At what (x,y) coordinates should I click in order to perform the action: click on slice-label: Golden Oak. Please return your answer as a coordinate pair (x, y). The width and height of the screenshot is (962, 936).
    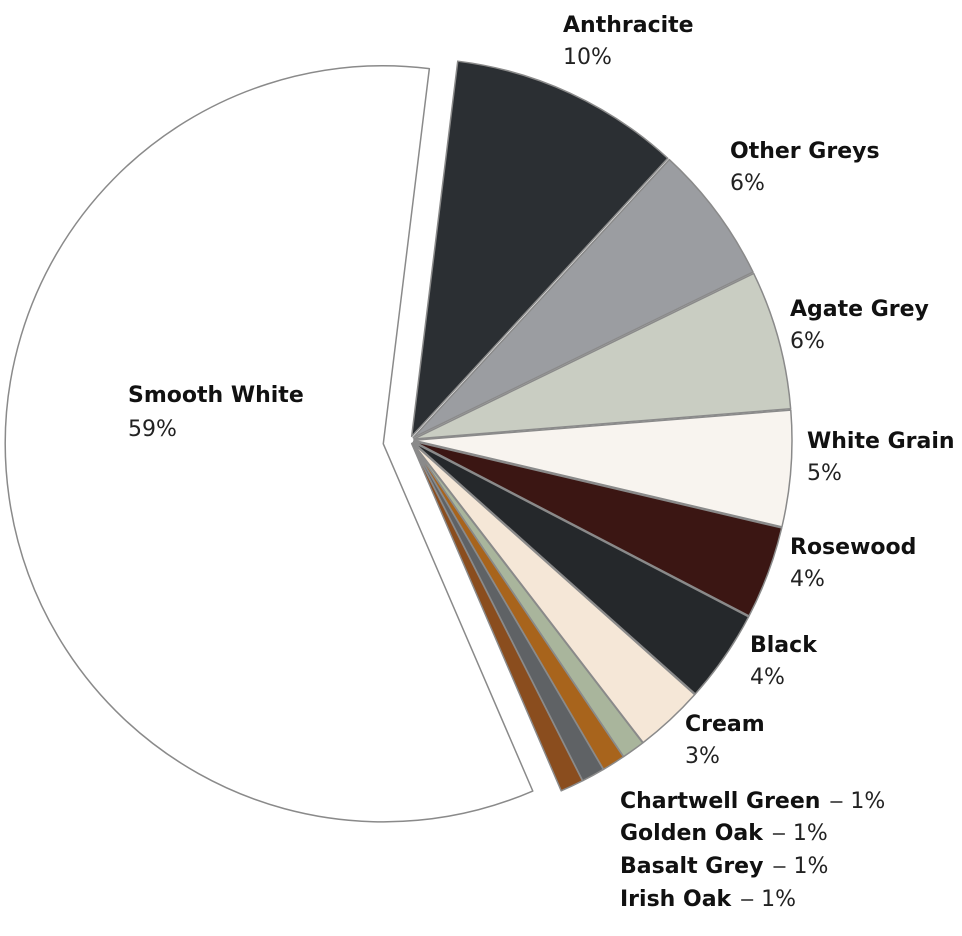
    Looking at the image, I should click on (692, 833).